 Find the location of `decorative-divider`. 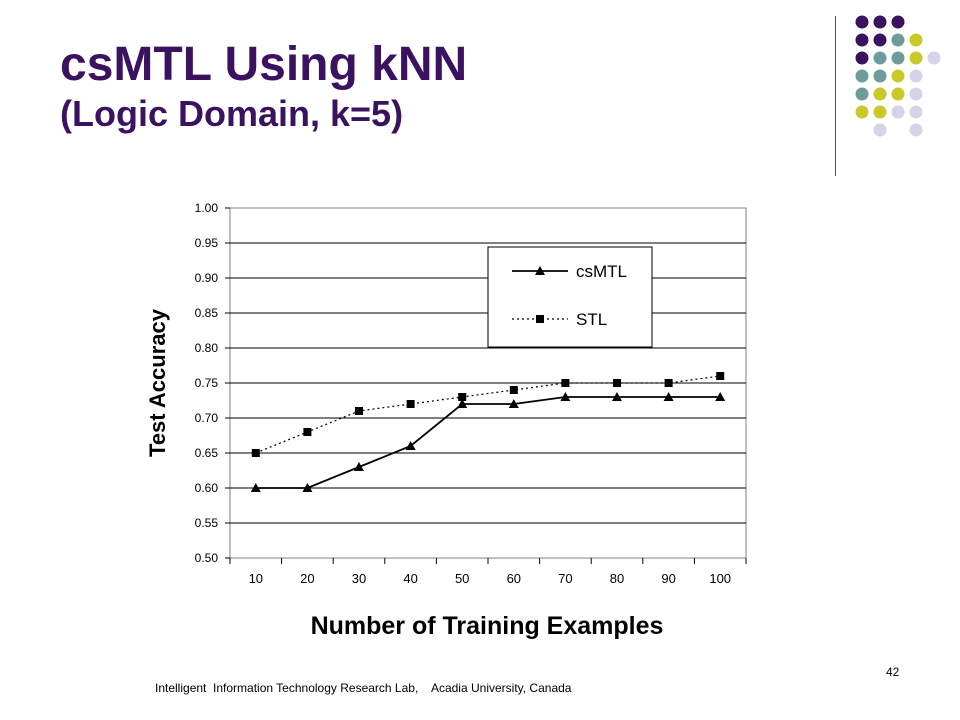

decorative-divider is located at coordinates (835, 96).